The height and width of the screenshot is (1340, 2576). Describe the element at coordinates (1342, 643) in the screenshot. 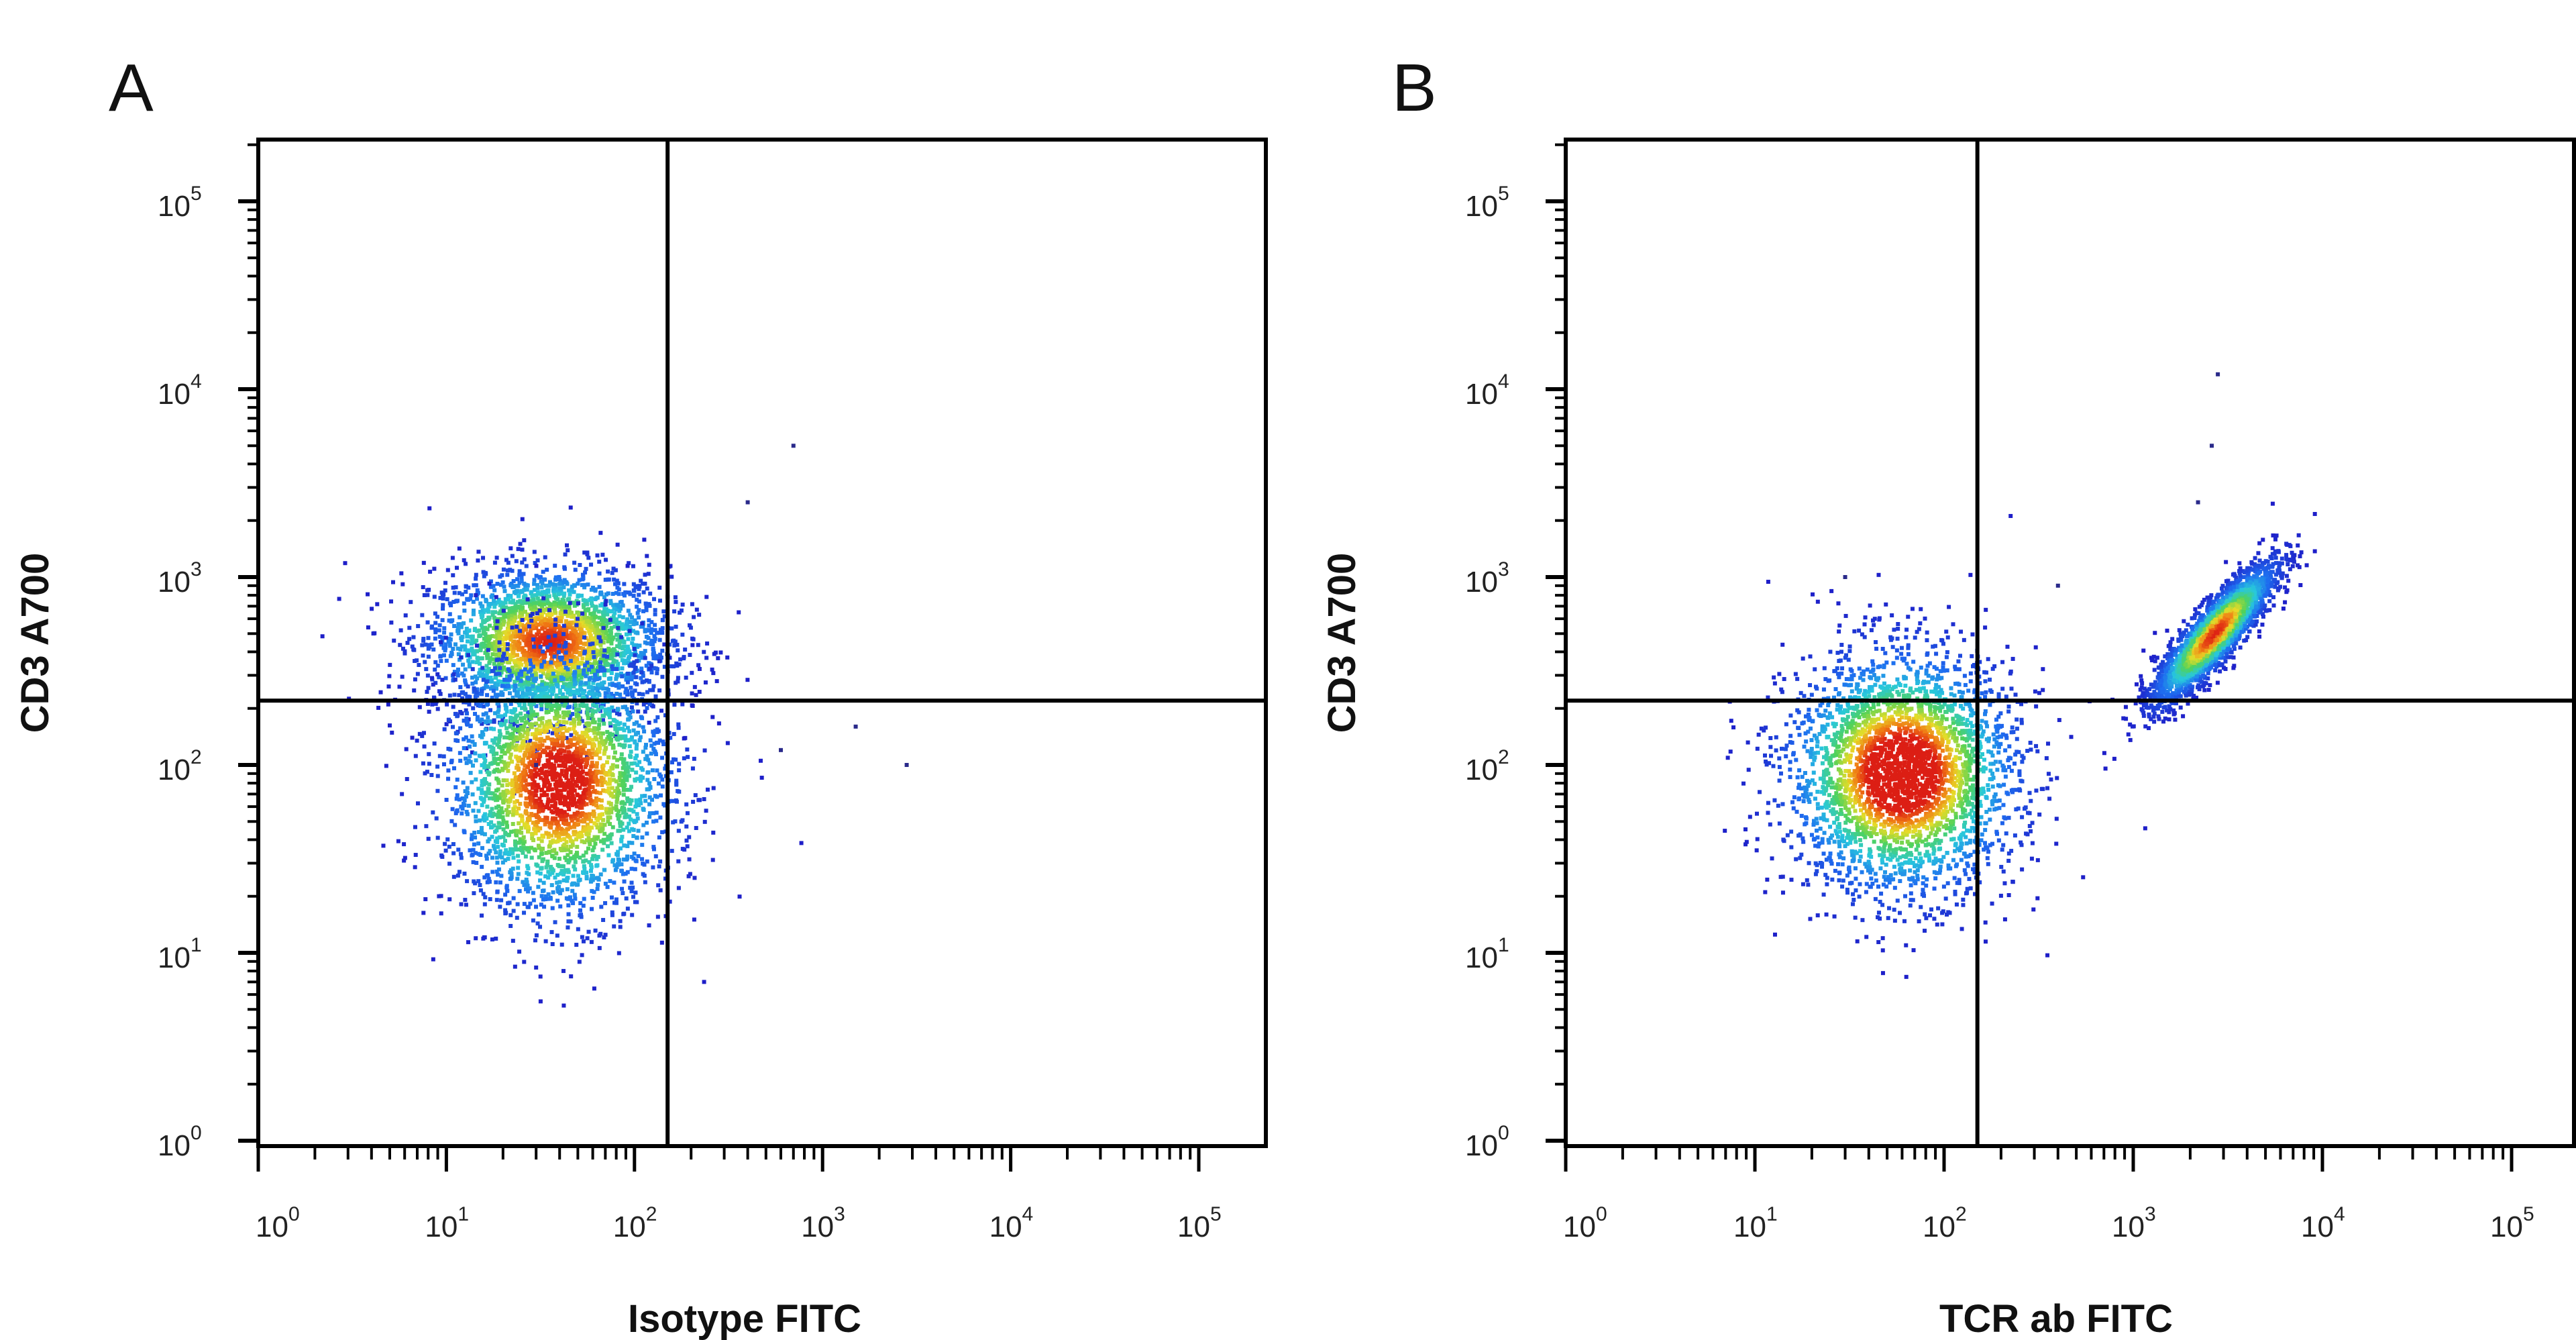

I see `panel-b-y-axis-title: CD3 A700` at that location.